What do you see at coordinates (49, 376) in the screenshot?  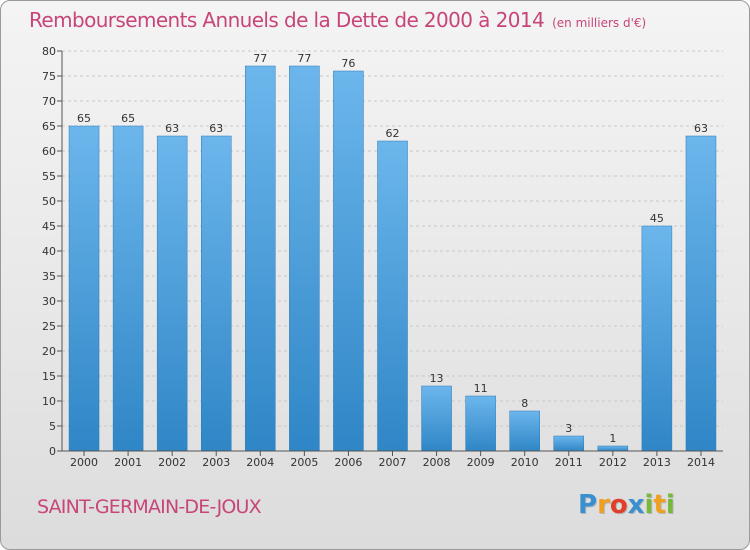 I see `y-tick-label: 15` at bounding box center [49, 376].